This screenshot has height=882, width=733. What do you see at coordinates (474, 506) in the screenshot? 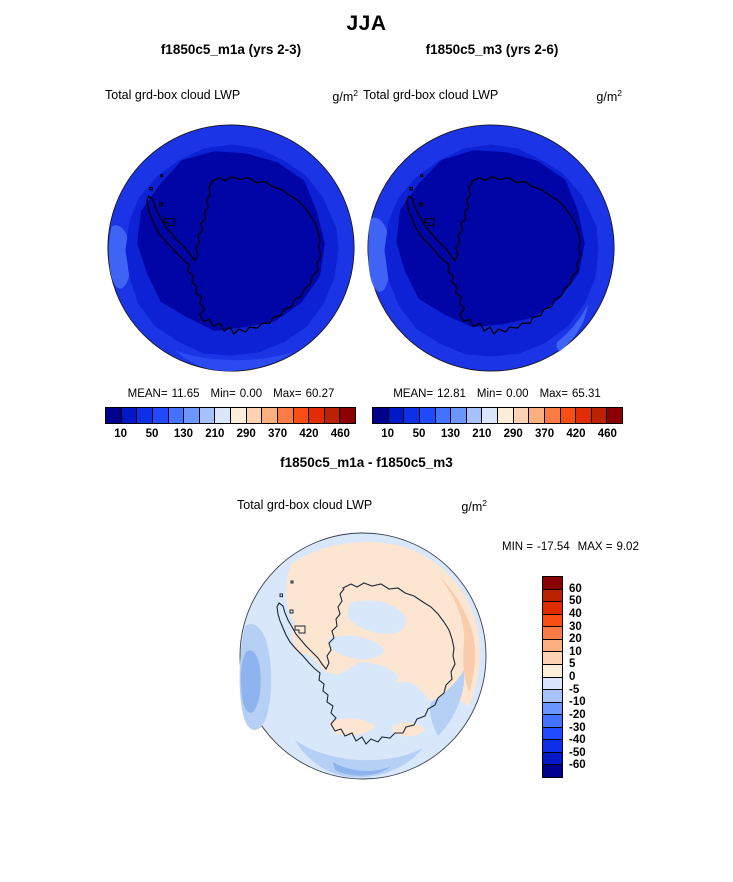
I see `diff-units-label: g/m2` at bounding box center [474, 506].